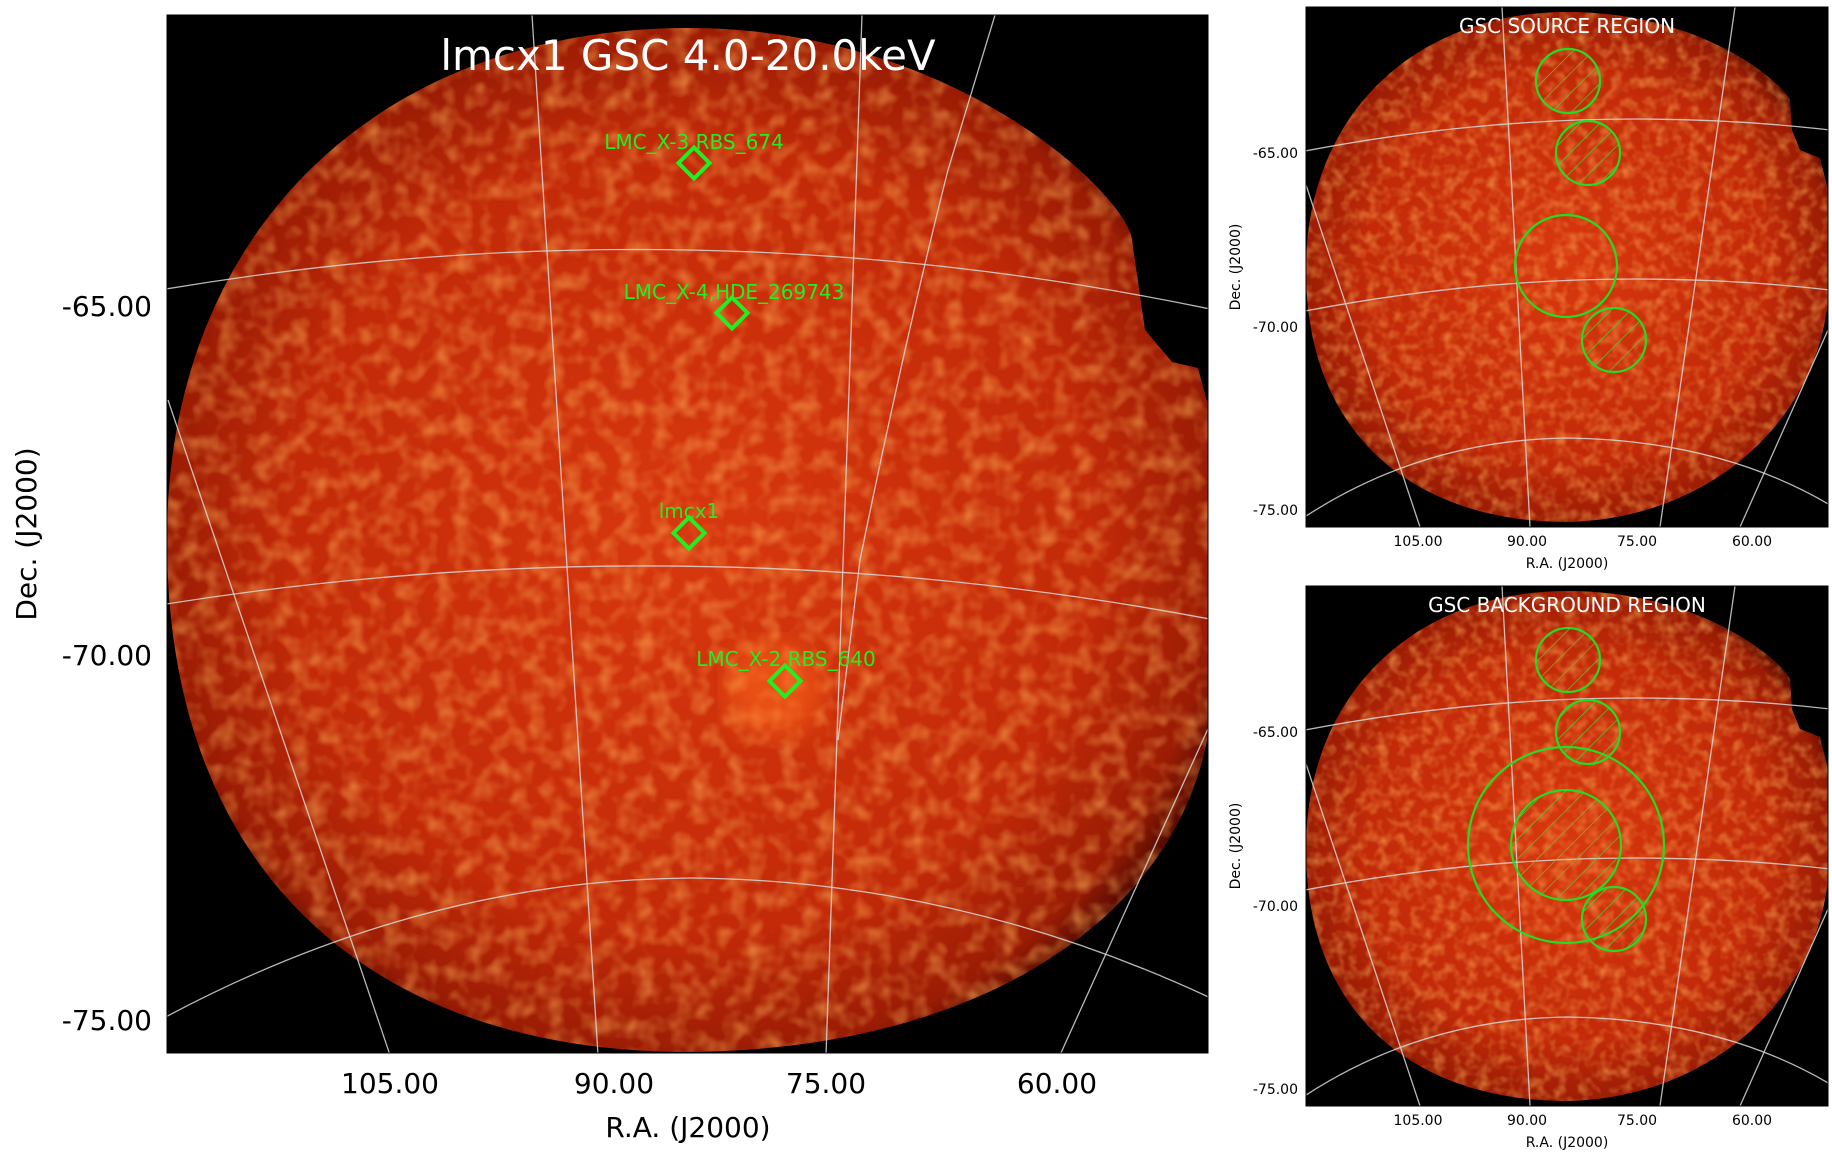  Describe the element at coordinates (1637, 1121) in the screenshot. I see `background-x-tick: 75.00` at that location.